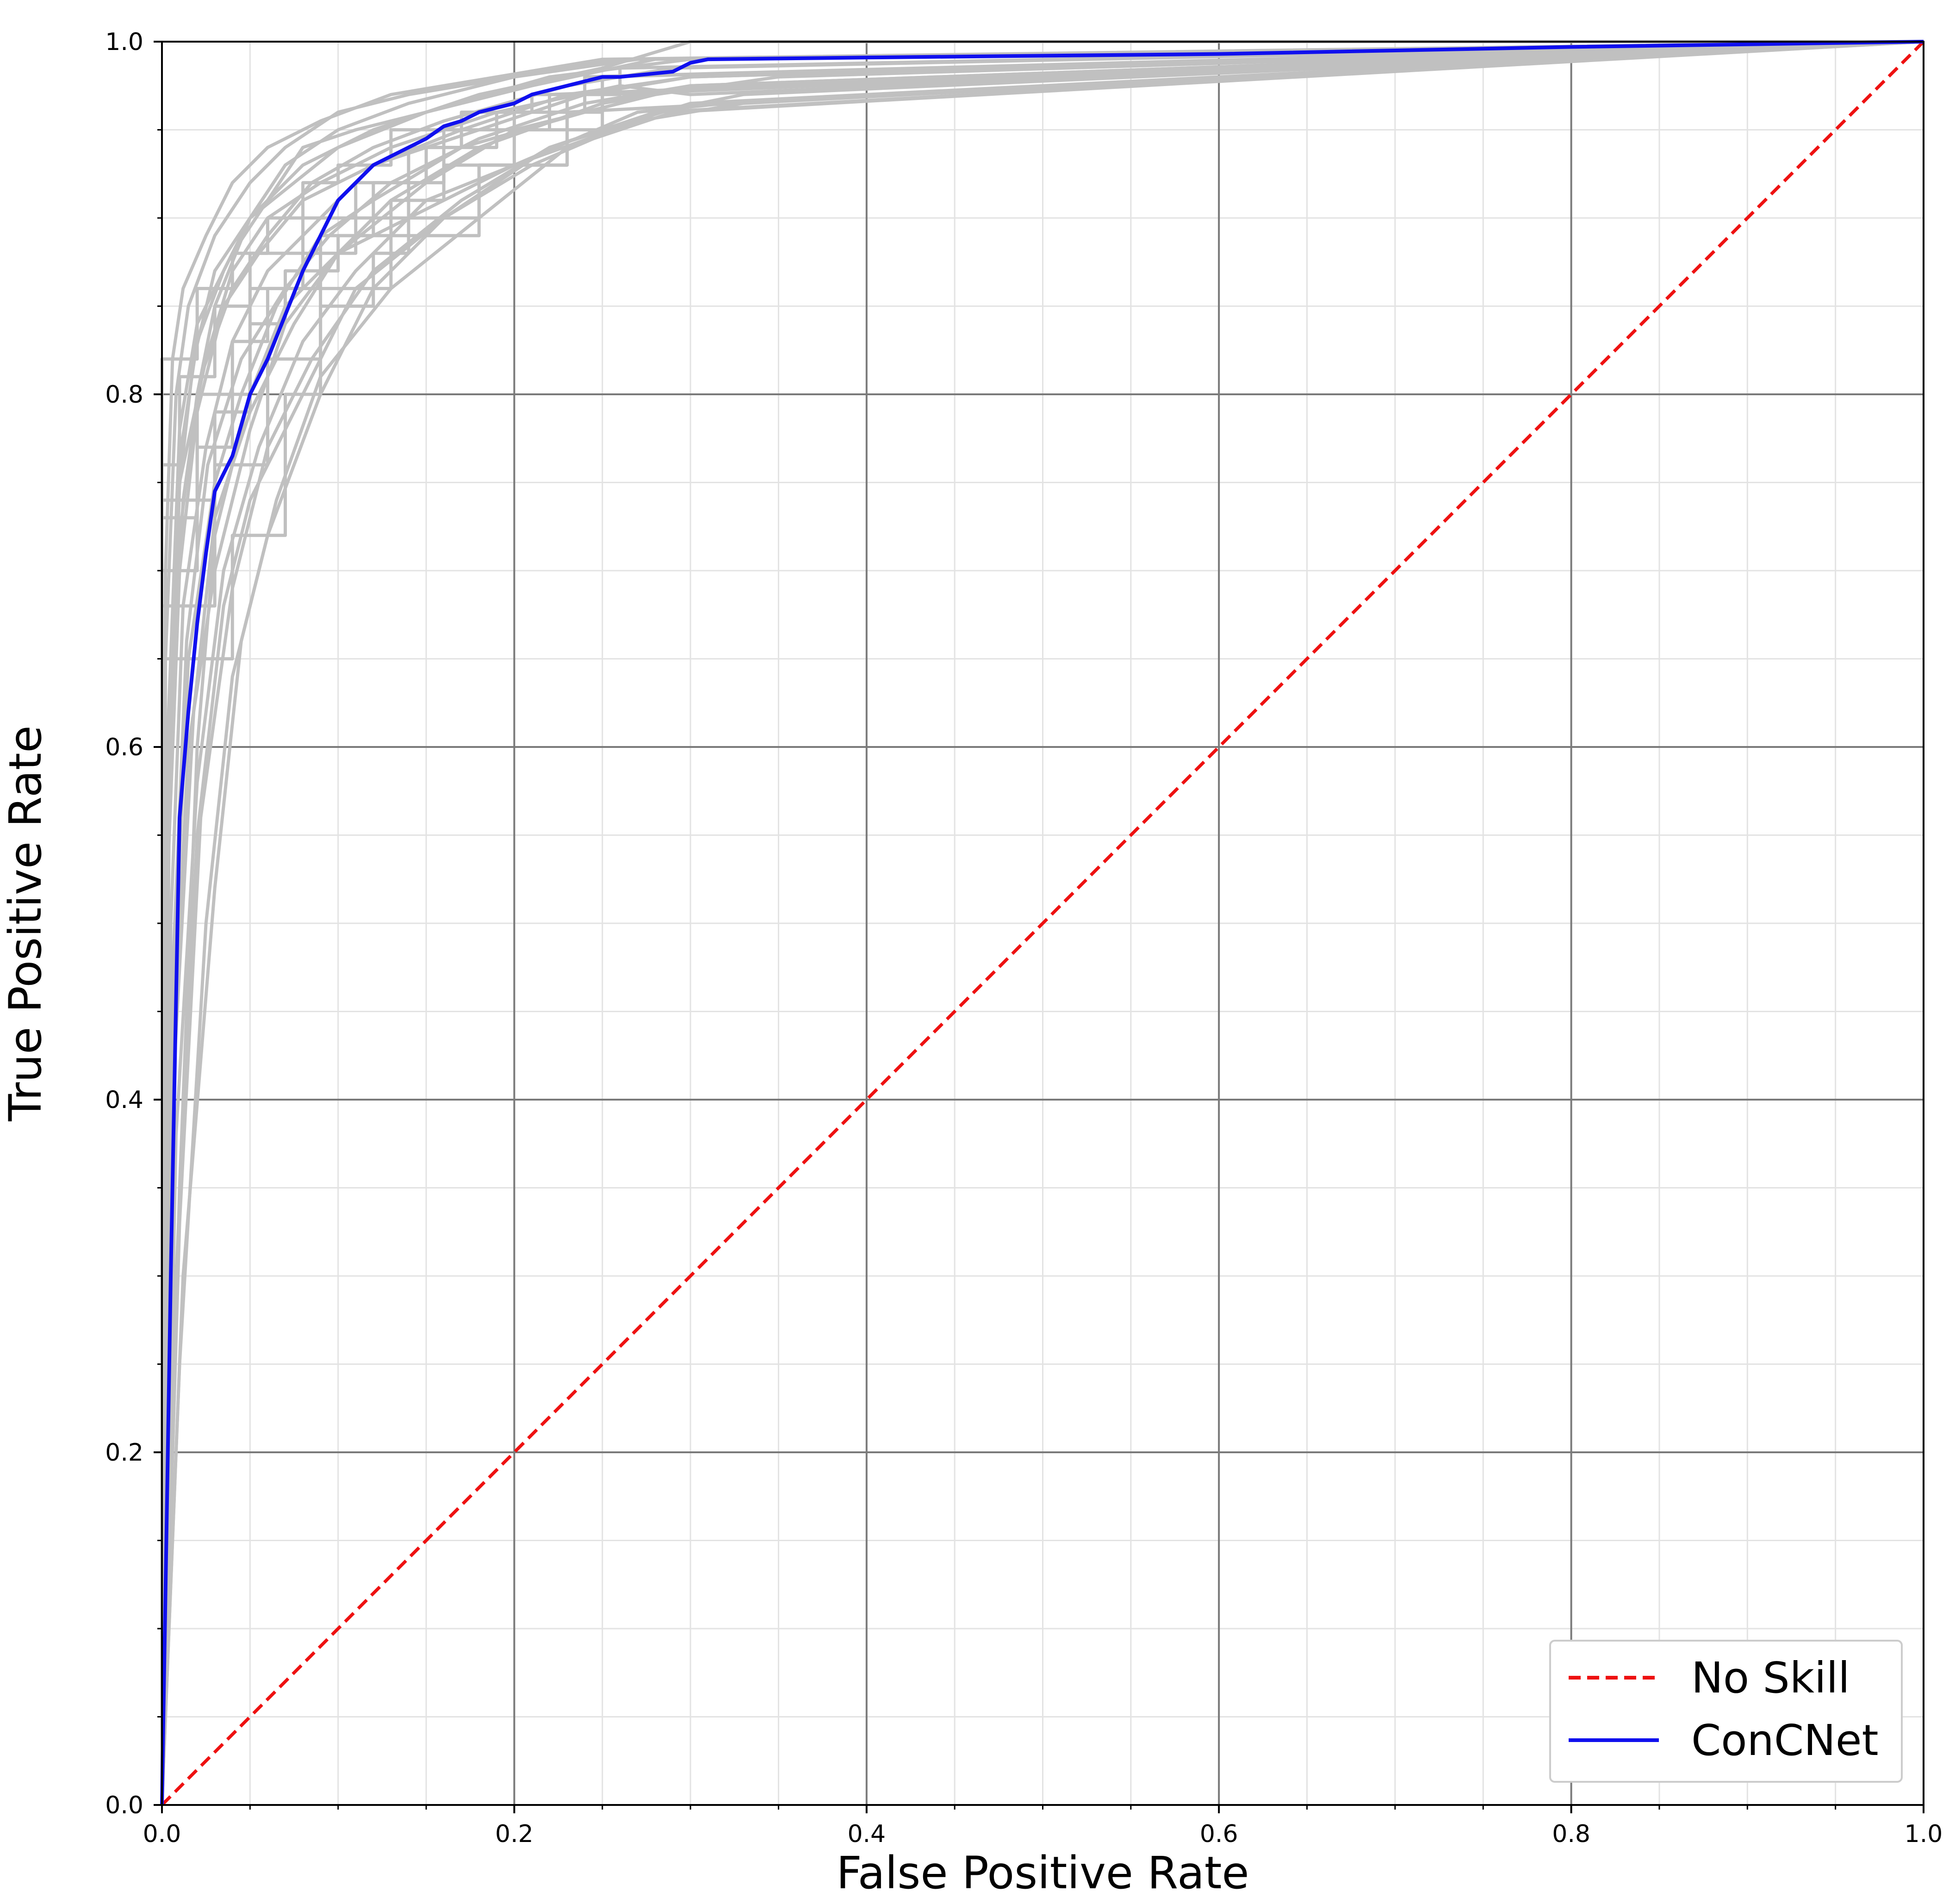  I want to click on x-tick-label: 0.6, so click(1219, 1834).